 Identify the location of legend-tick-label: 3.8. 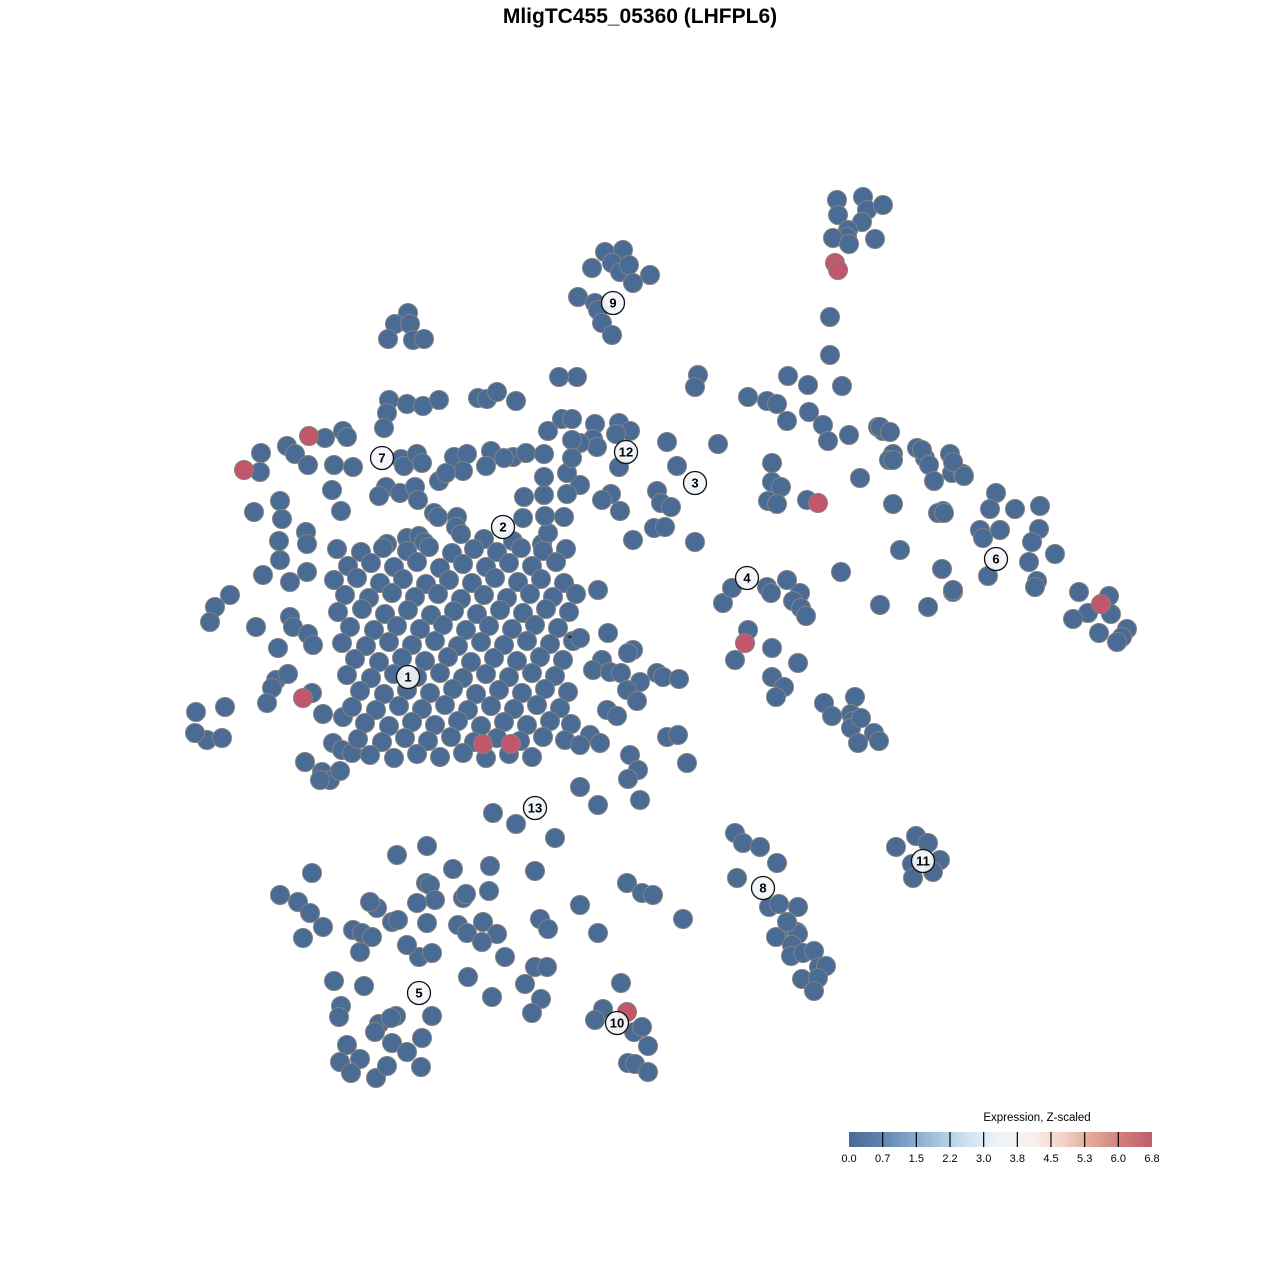
(1017, 1159).